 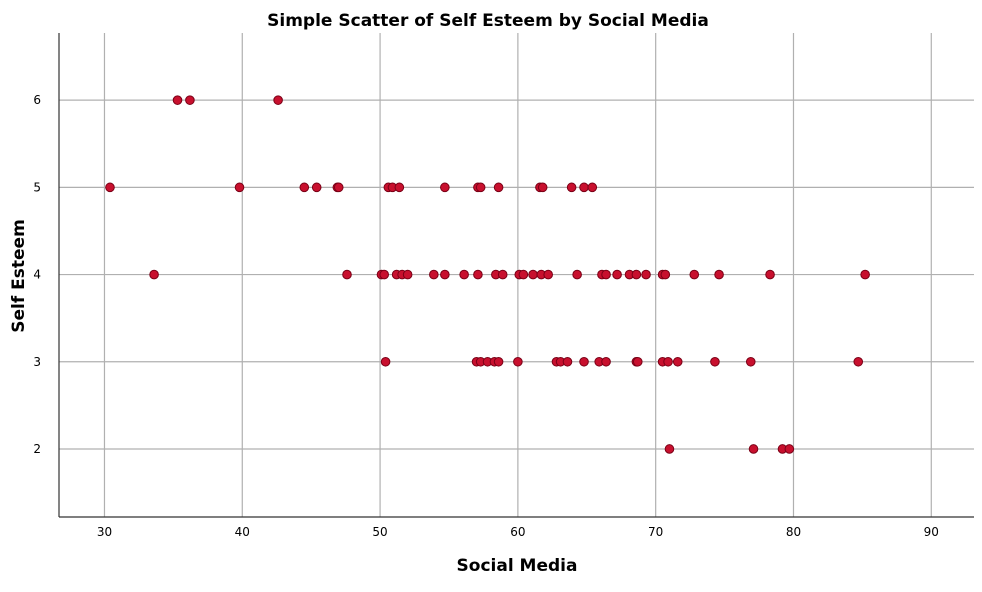 What do you see at coordinates (19, 276) in the screenshot?
I see `y-axis-label: Self Esteem` at bounding box center [19, 276].